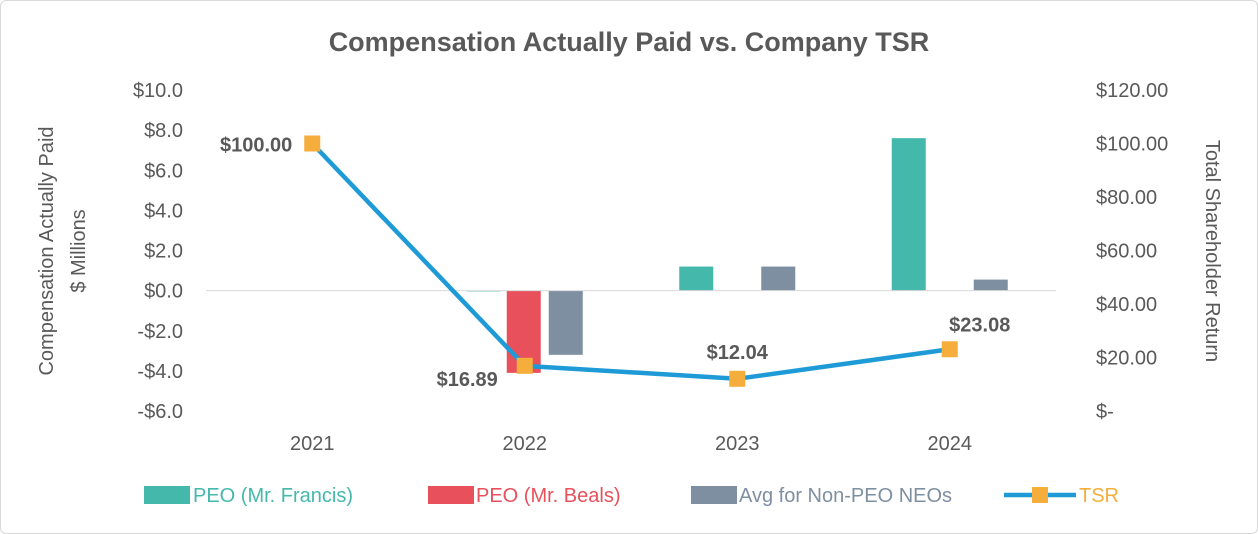 The height and width of the screenshot is (534, 1258). I want to click on legend-label-peo-mr-beals: PEO (Mr. Beals), so click(548, 496).